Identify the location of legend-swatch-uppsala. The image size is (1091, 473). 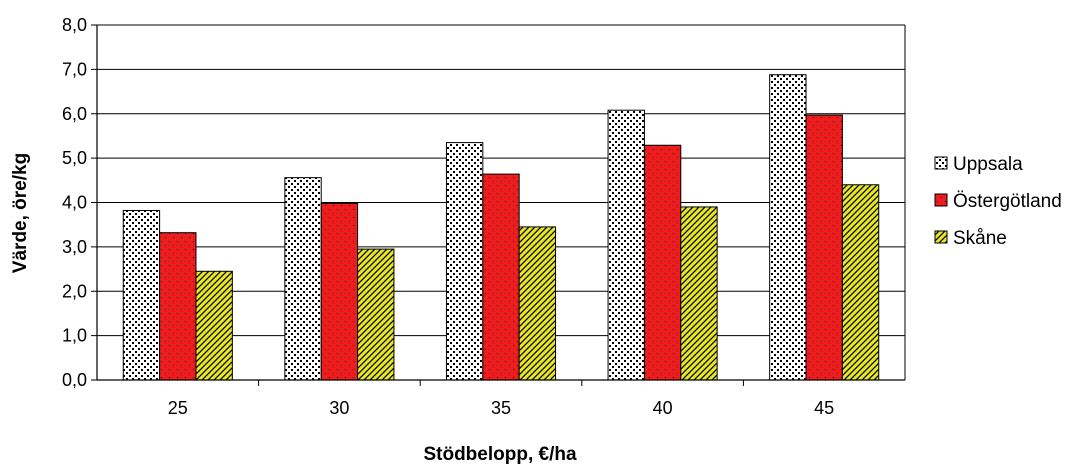
(941, 163).